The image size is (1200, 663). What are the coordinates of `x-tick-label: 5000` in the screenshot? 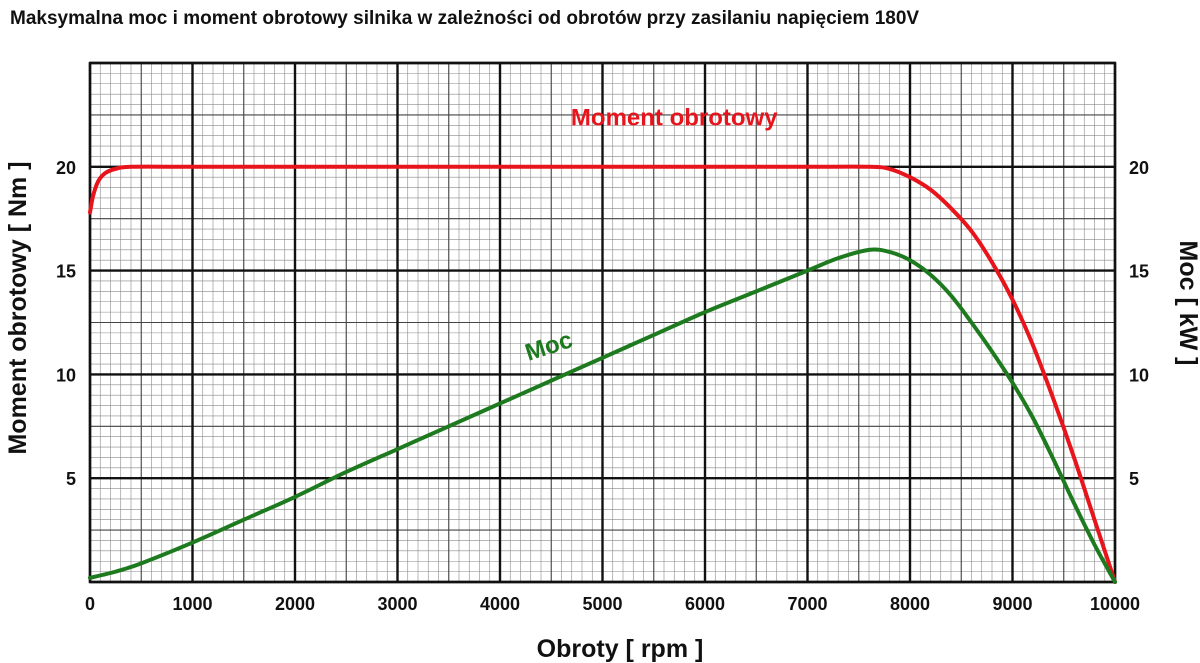 It's located at (602, 604).